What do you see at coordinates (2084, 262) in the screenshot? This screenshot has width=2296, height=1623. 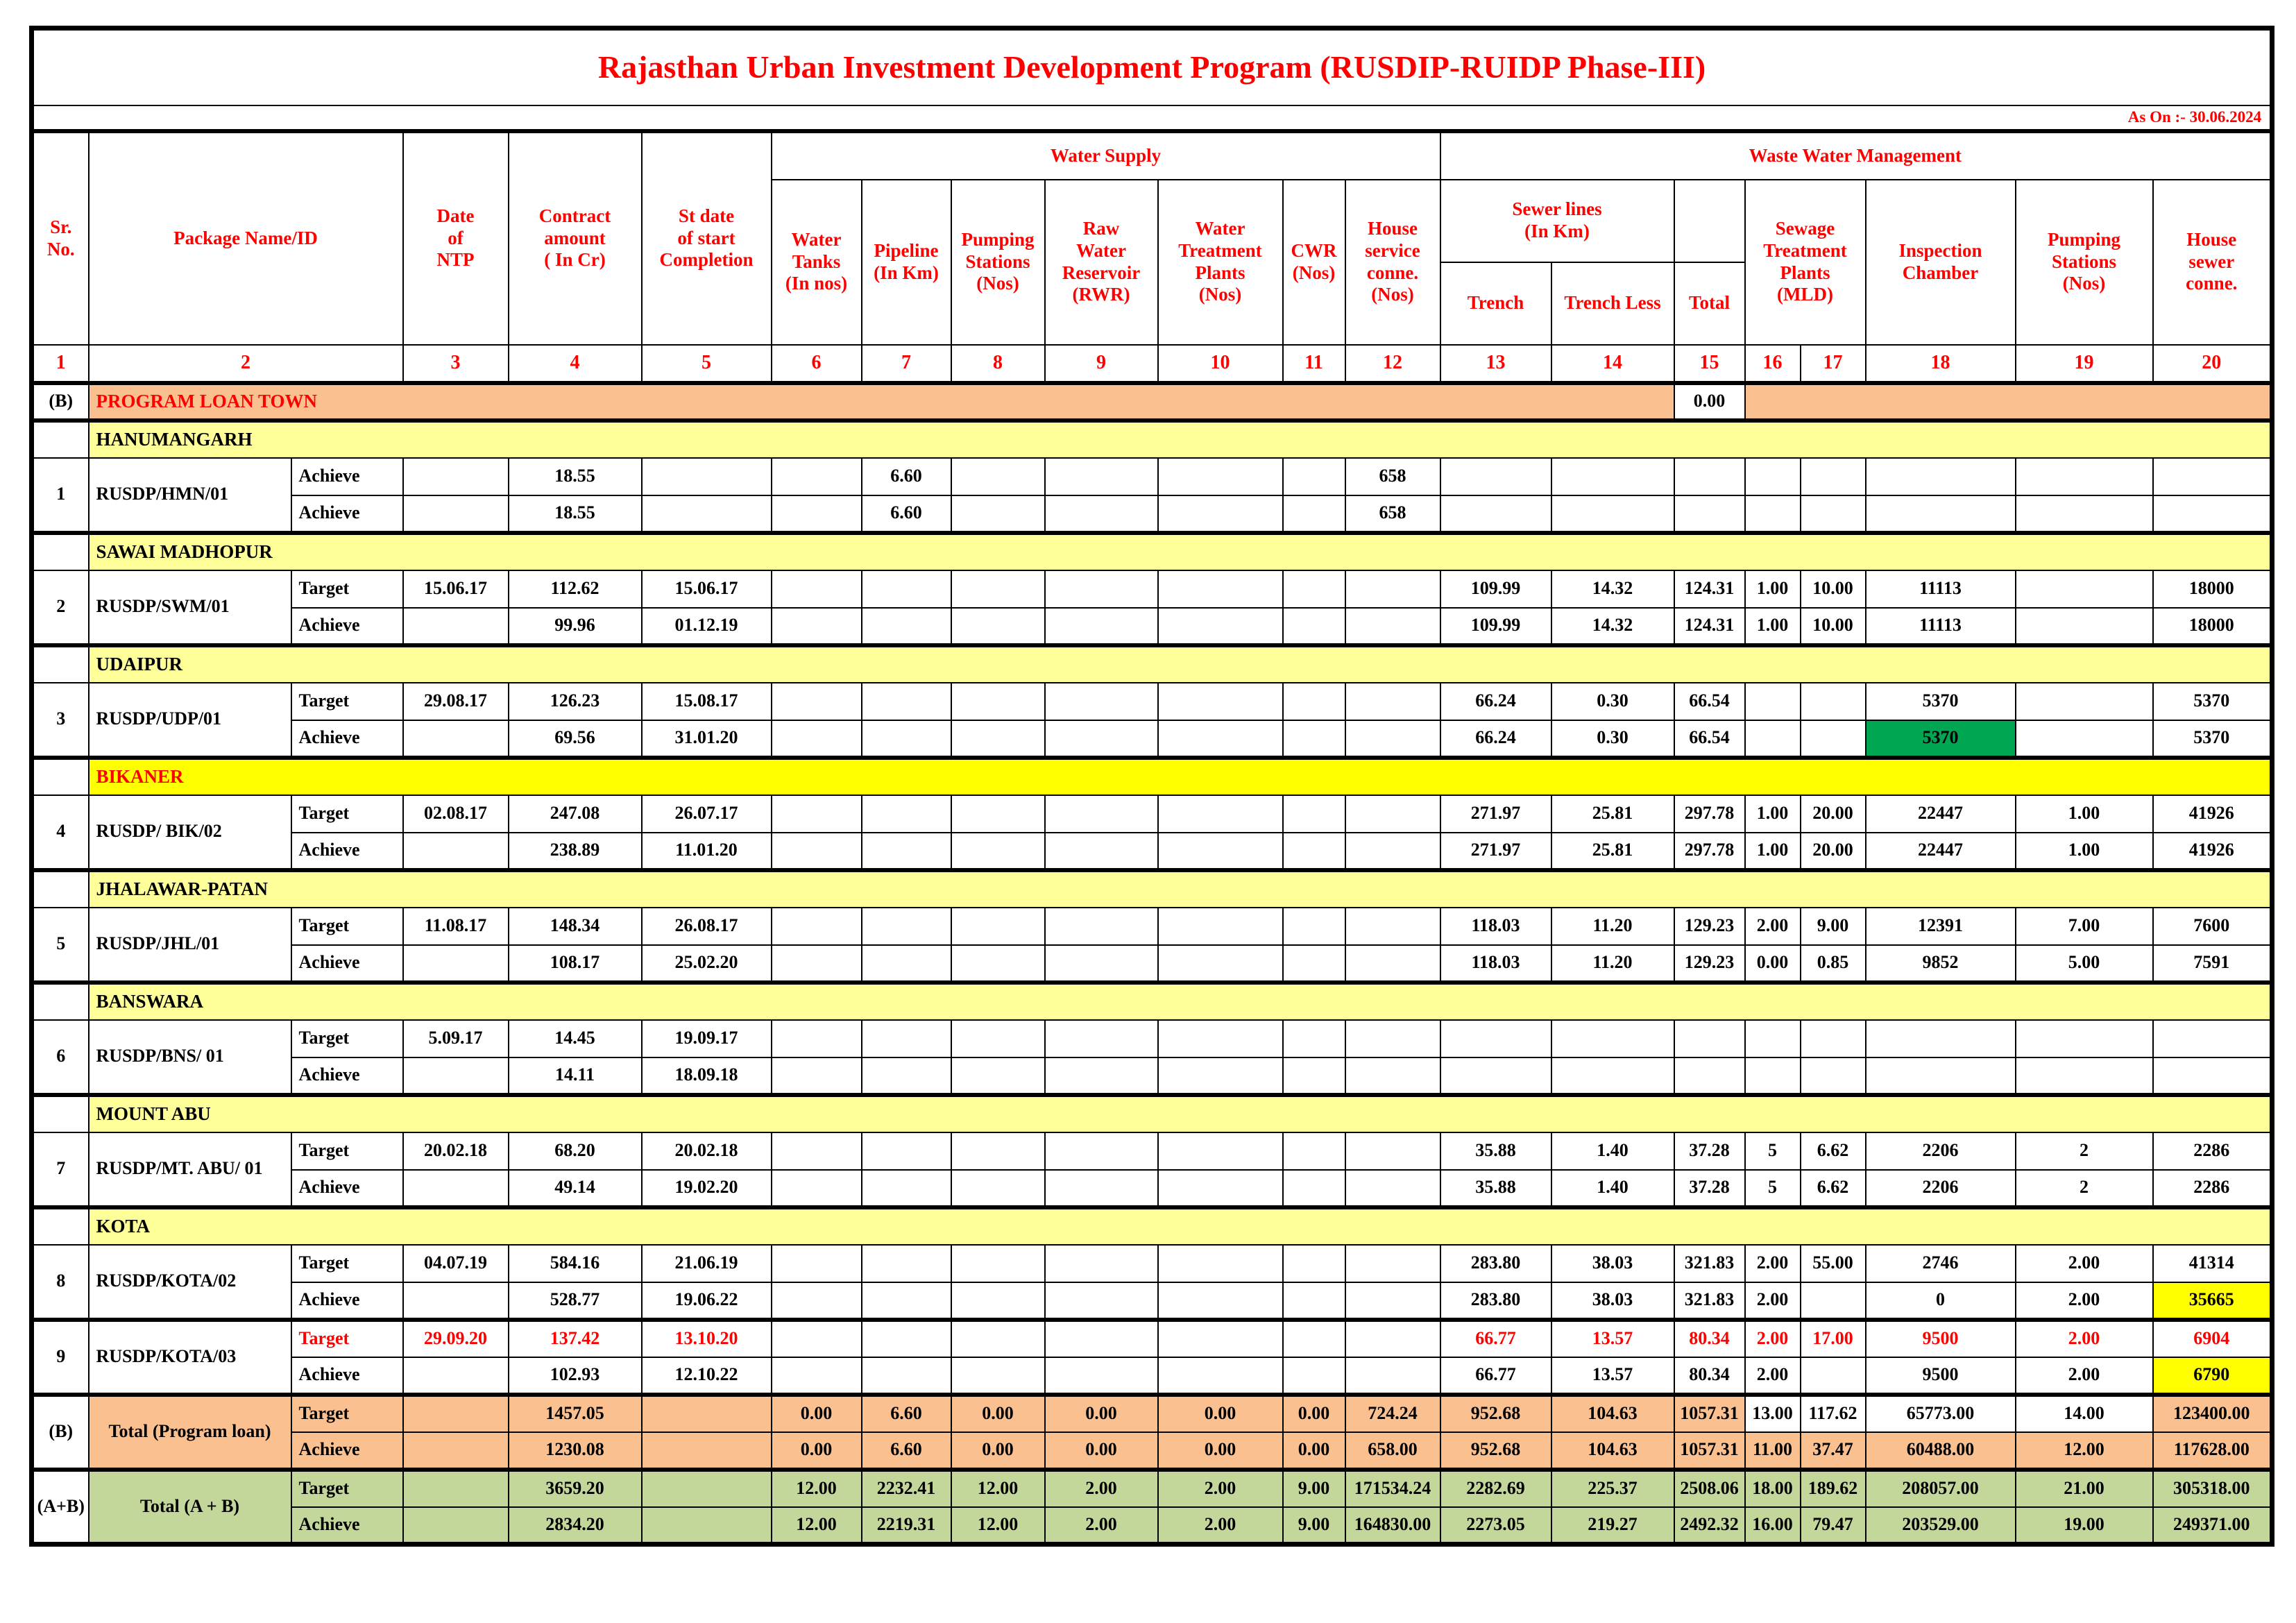 I see `col-header-ww-pumping-stations: Pumping Stations (Nos)` at bounding box center [2084, 262].